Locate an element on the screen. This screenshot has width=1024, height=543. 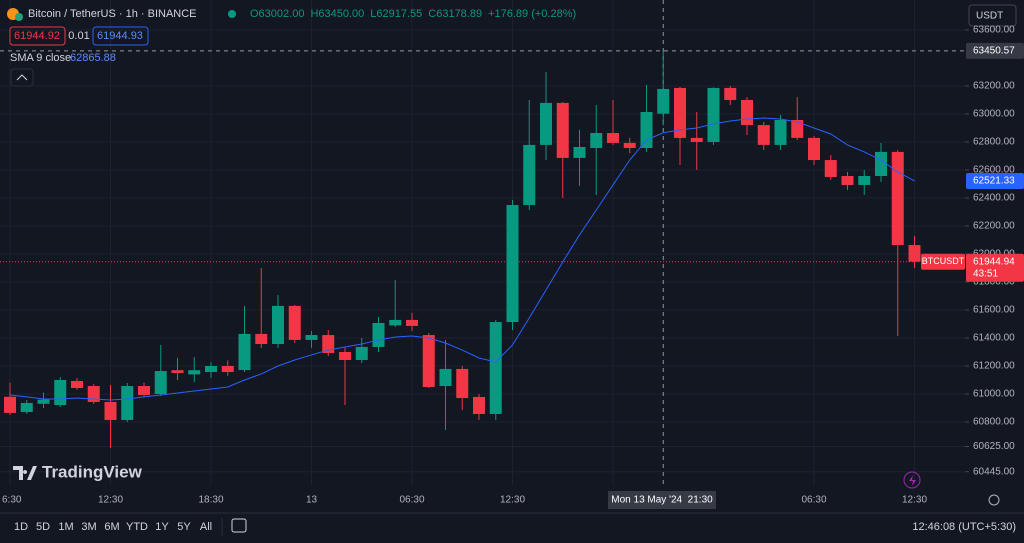
collapse-button is located at coordinates (22, 77).